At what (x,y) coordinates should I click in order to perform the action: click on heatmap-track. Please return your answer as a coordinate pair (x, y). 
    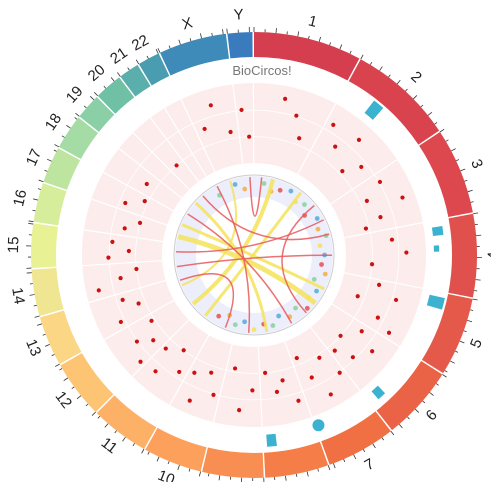
    Looking at the image, I should click on (272, 256).